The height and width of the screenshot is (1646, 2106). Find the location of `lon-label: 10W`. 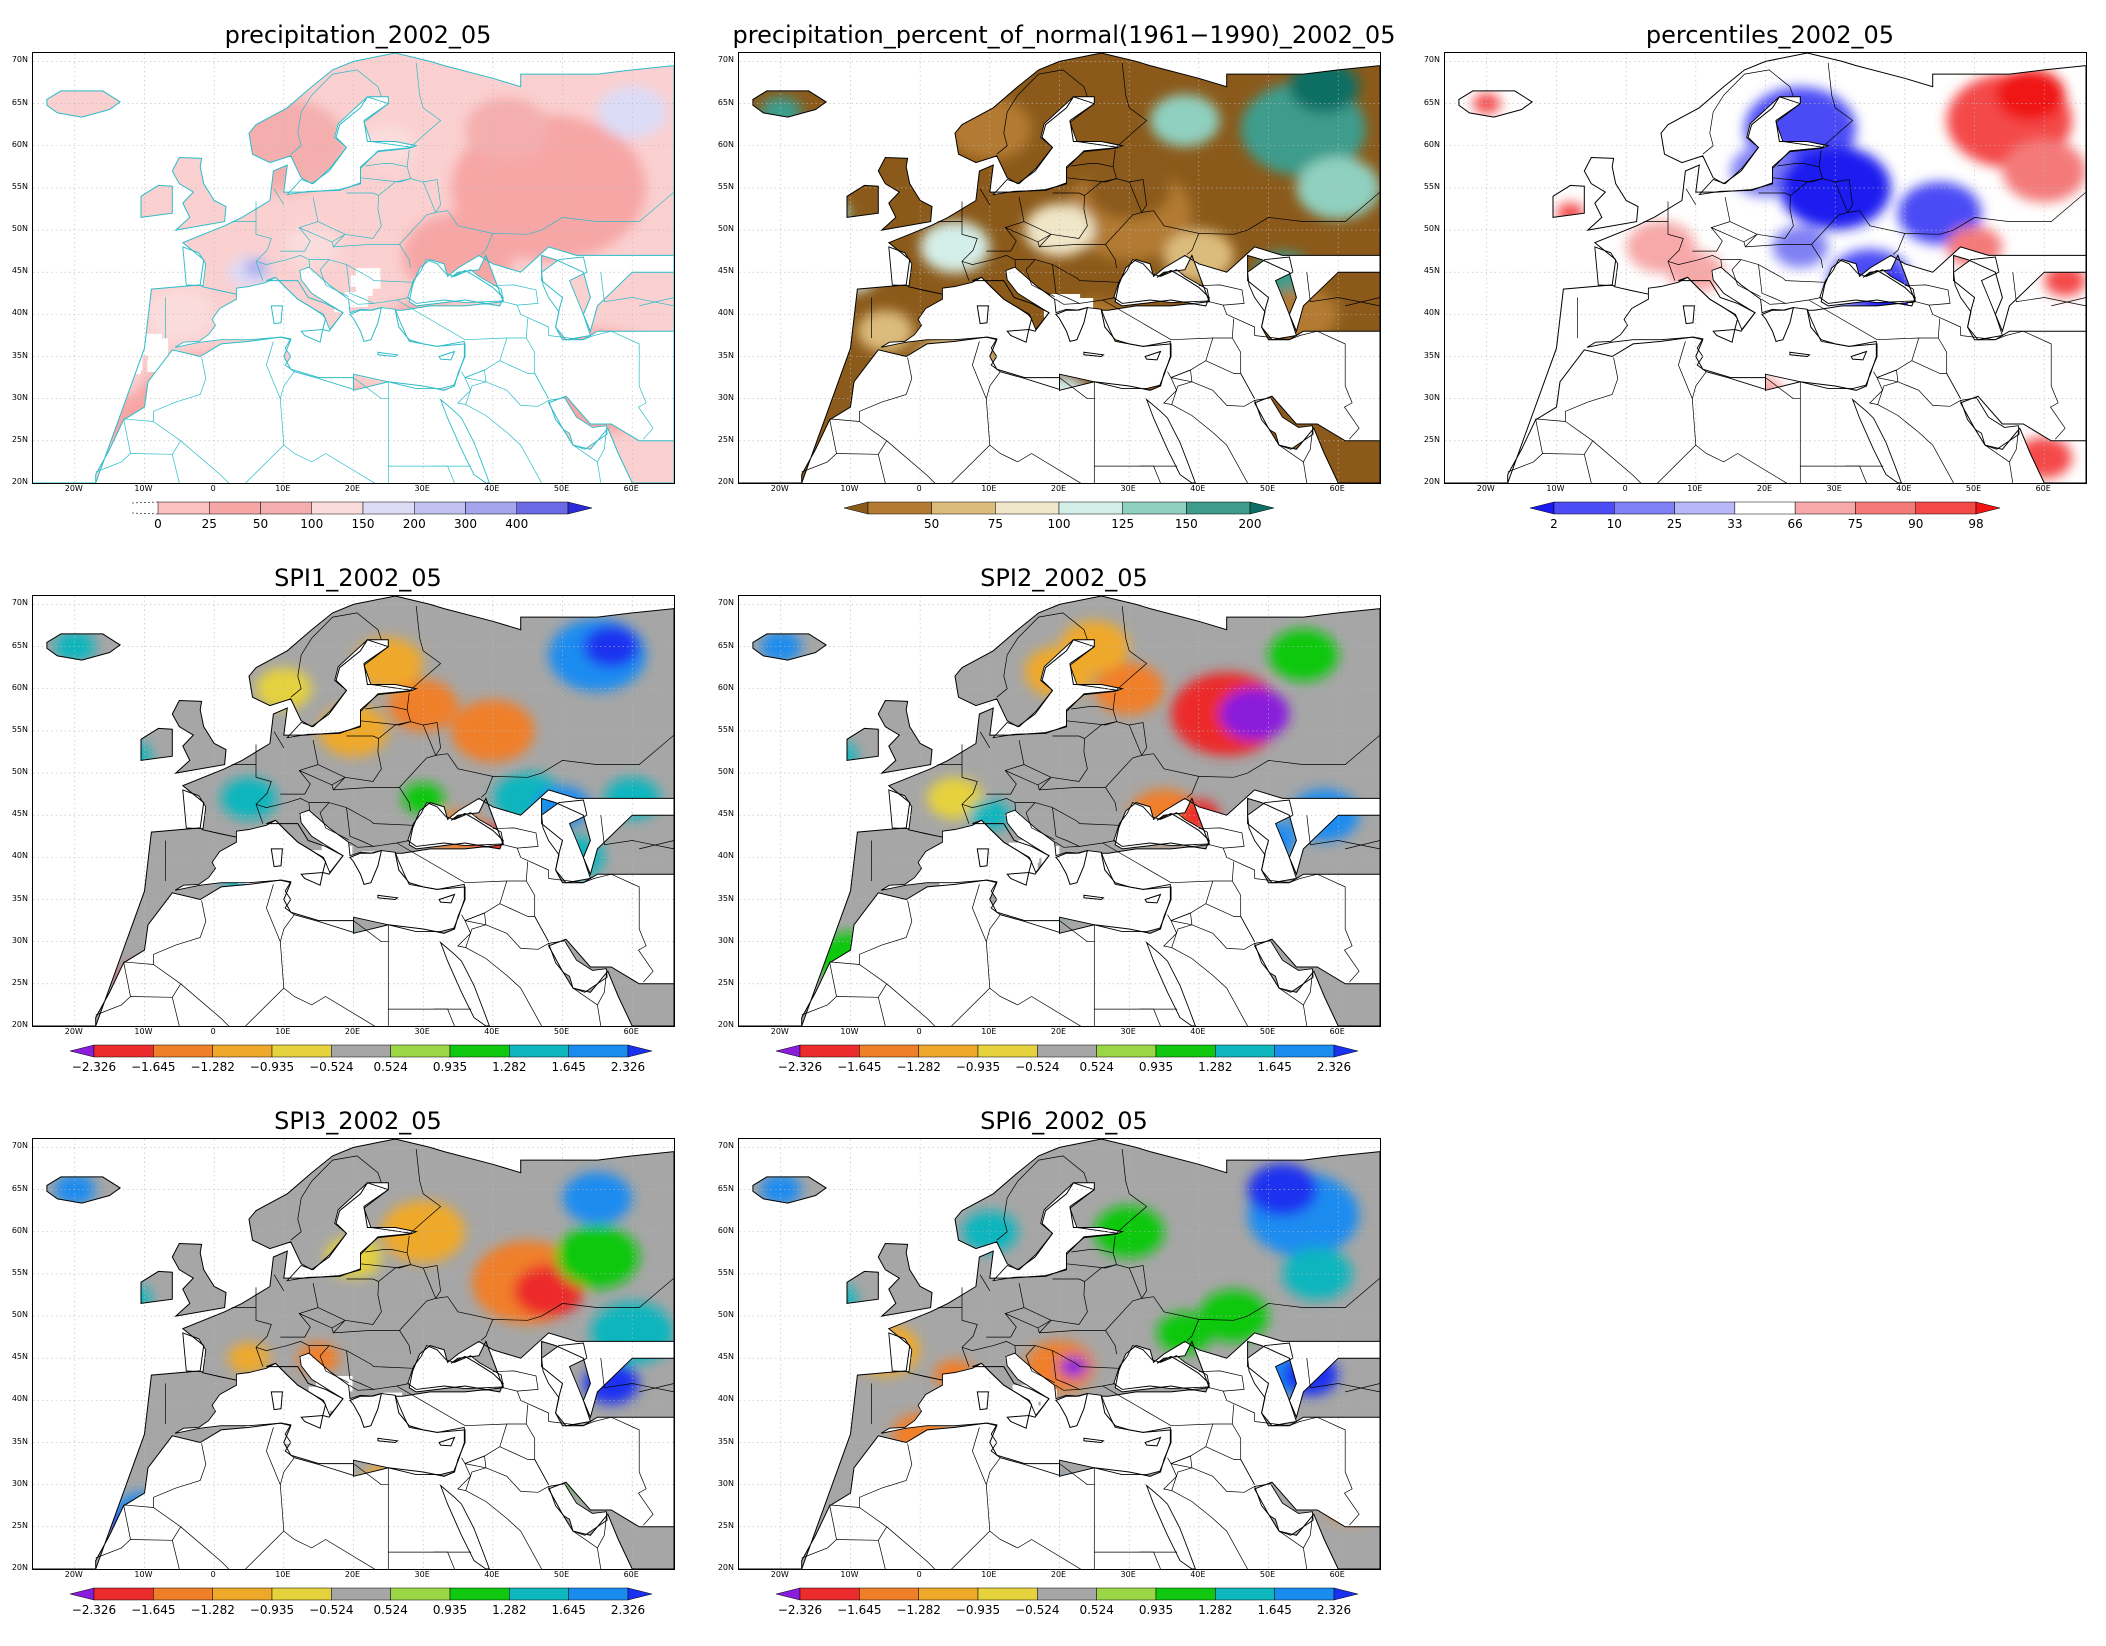

lon-label: 10W is located at coordinates (849, 488).